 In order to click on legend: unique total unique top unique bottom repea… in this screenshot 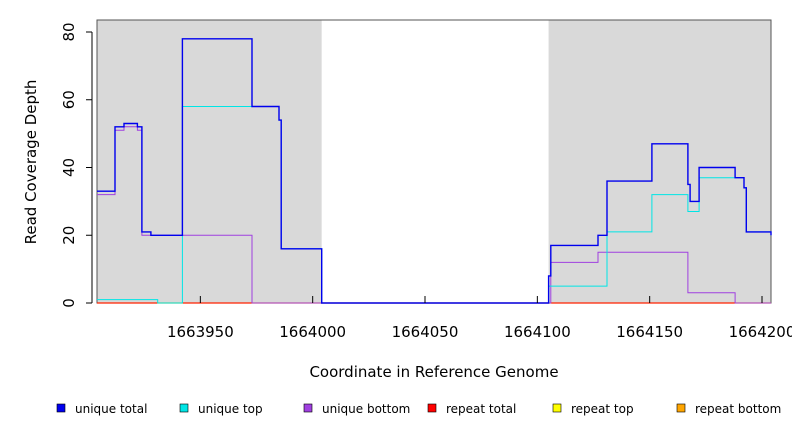, I will do `click(418, 409)`.